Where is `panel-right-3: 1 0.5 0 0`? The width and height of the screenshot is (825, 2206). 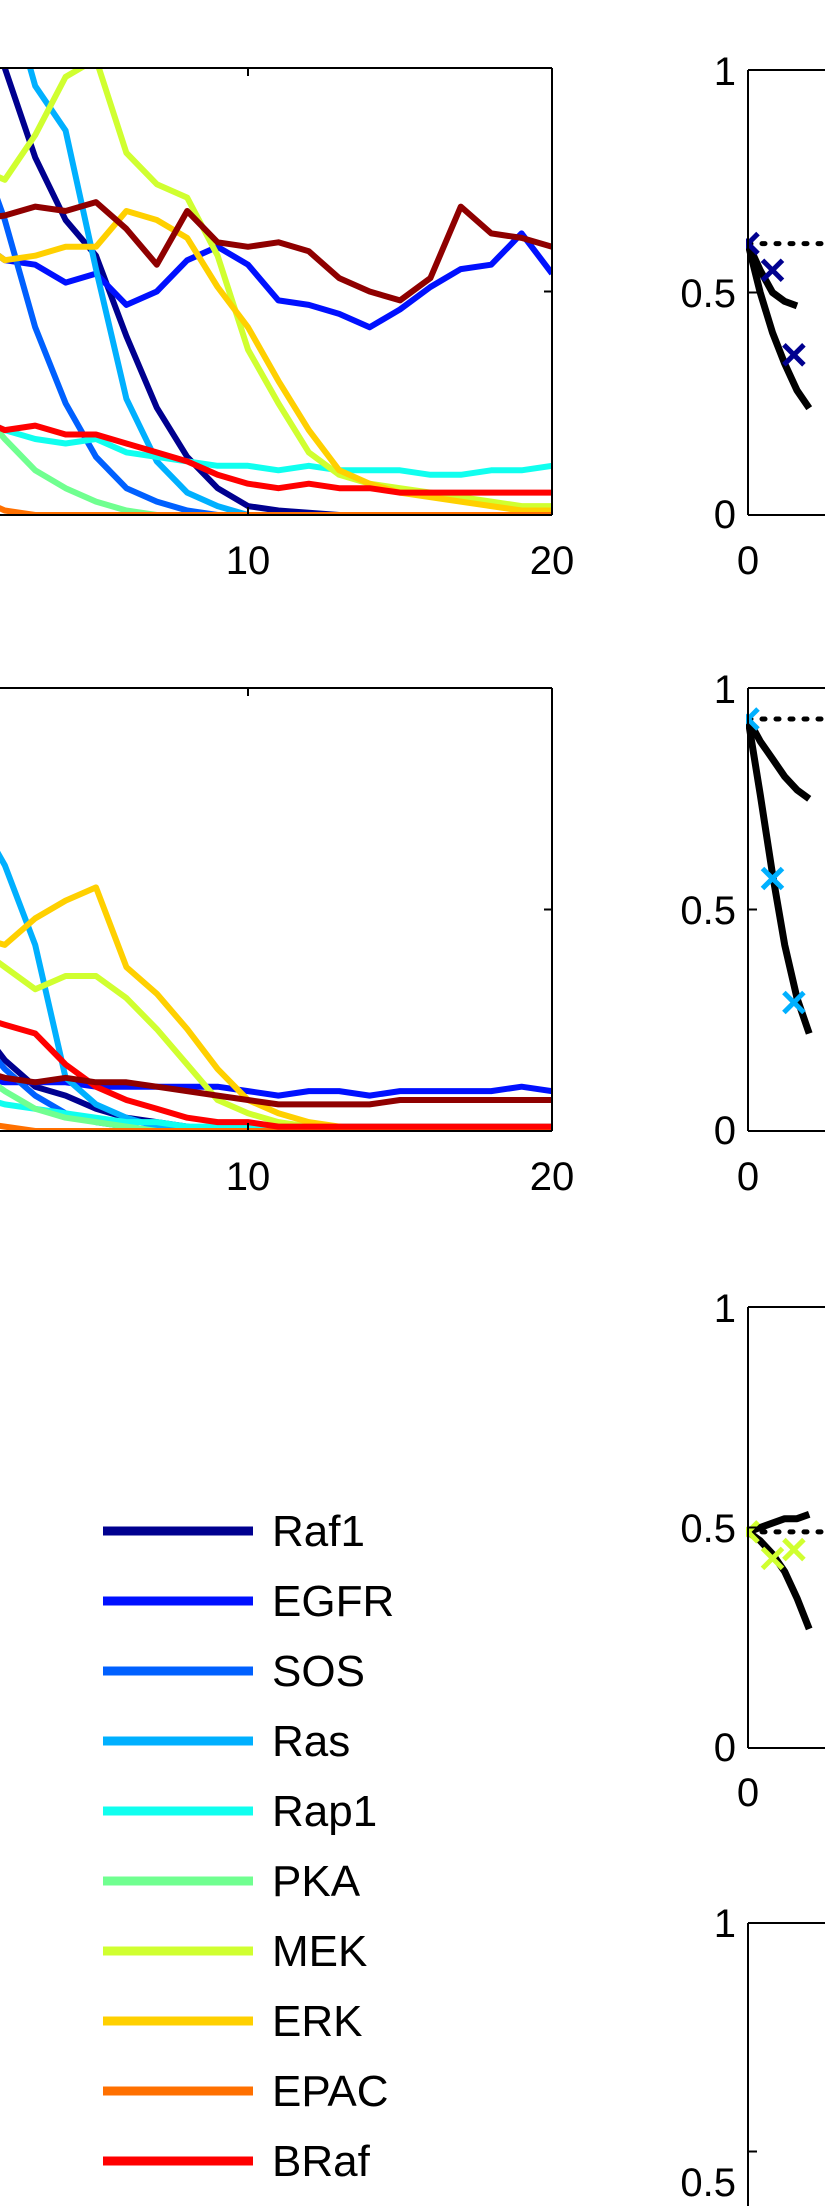 panel-right-3: 1 0.5 0 0 is located at coordinates (752, 1551).